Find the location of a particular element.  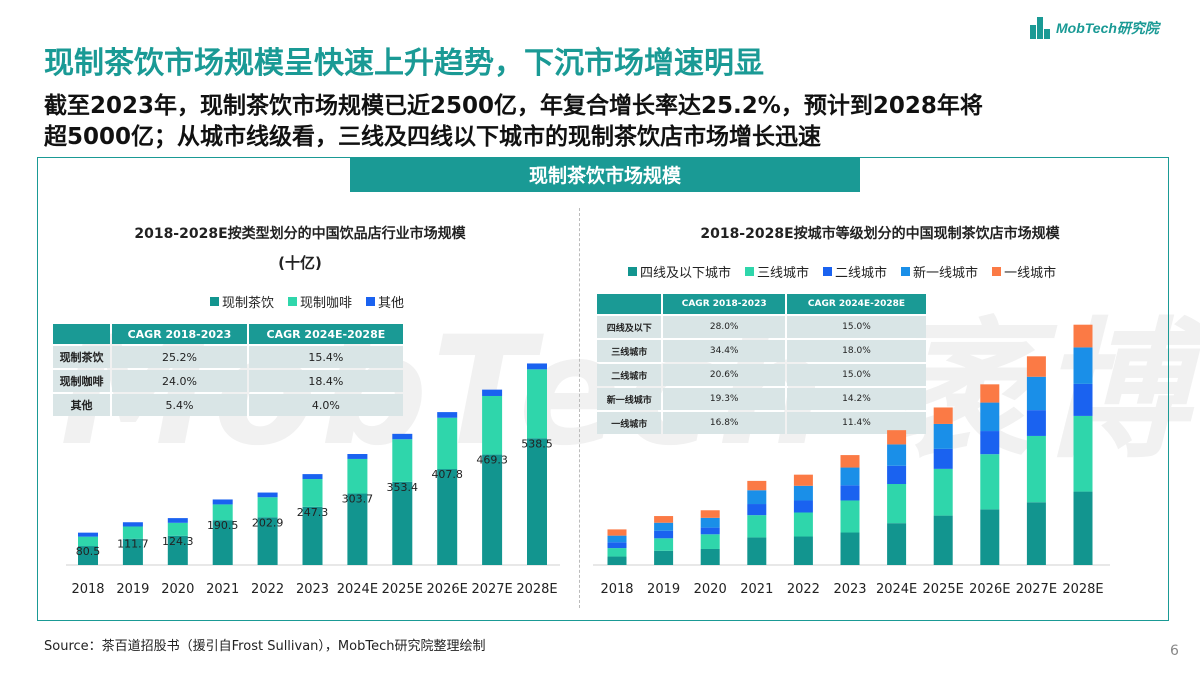

table-row: 现制茶饮 25.2% 15.4% is located at coordinates (228, 357).